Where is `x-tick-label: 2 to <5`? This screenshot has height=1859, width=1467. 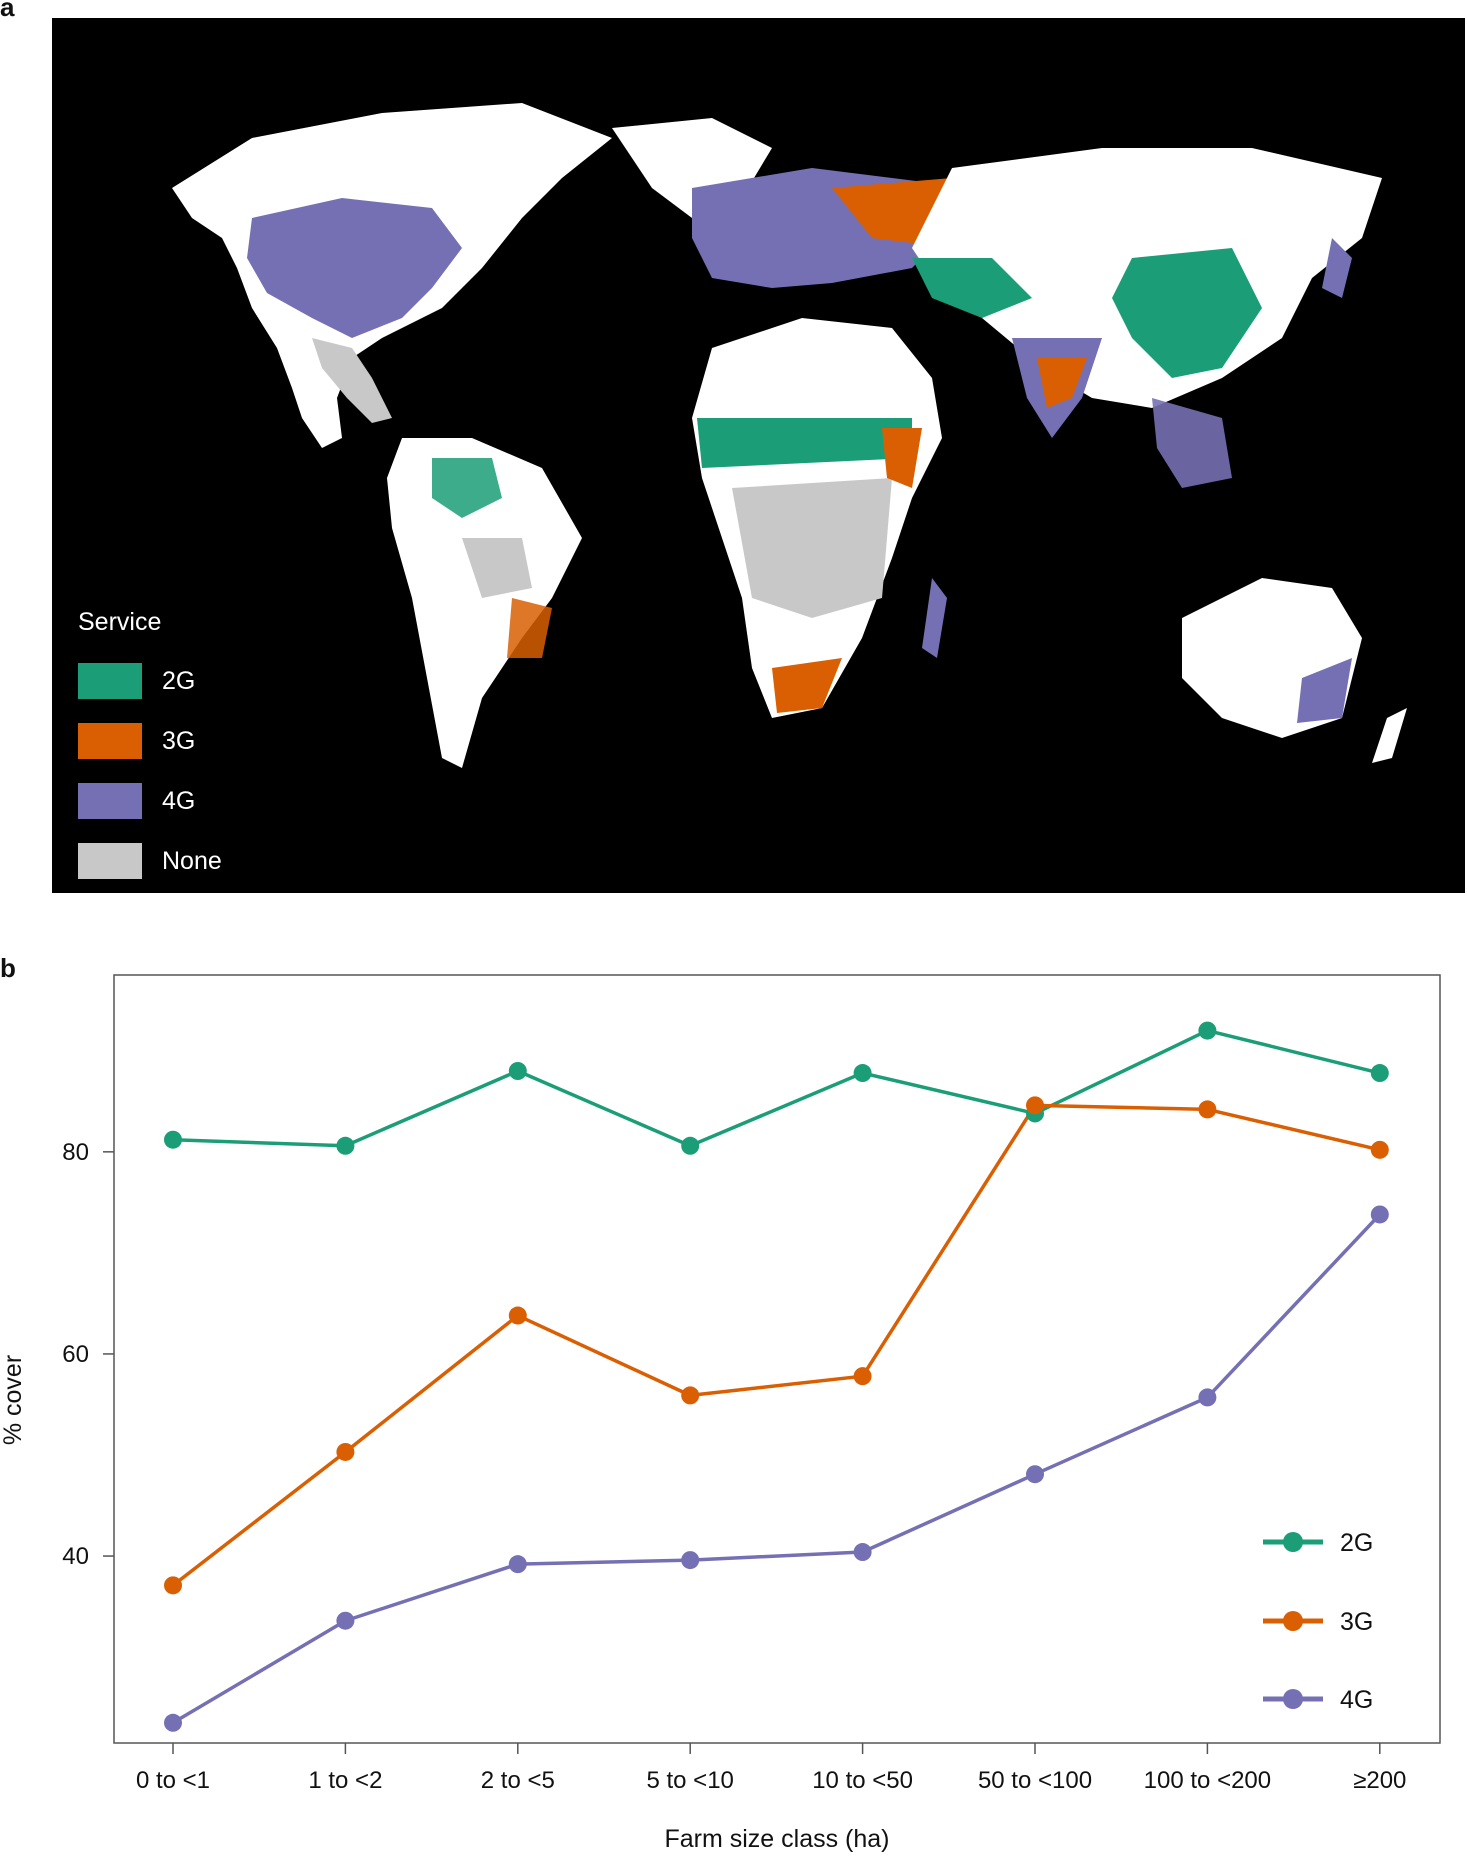 x-tick-label: 2 to <5 is located at coordinates (518, 1780).